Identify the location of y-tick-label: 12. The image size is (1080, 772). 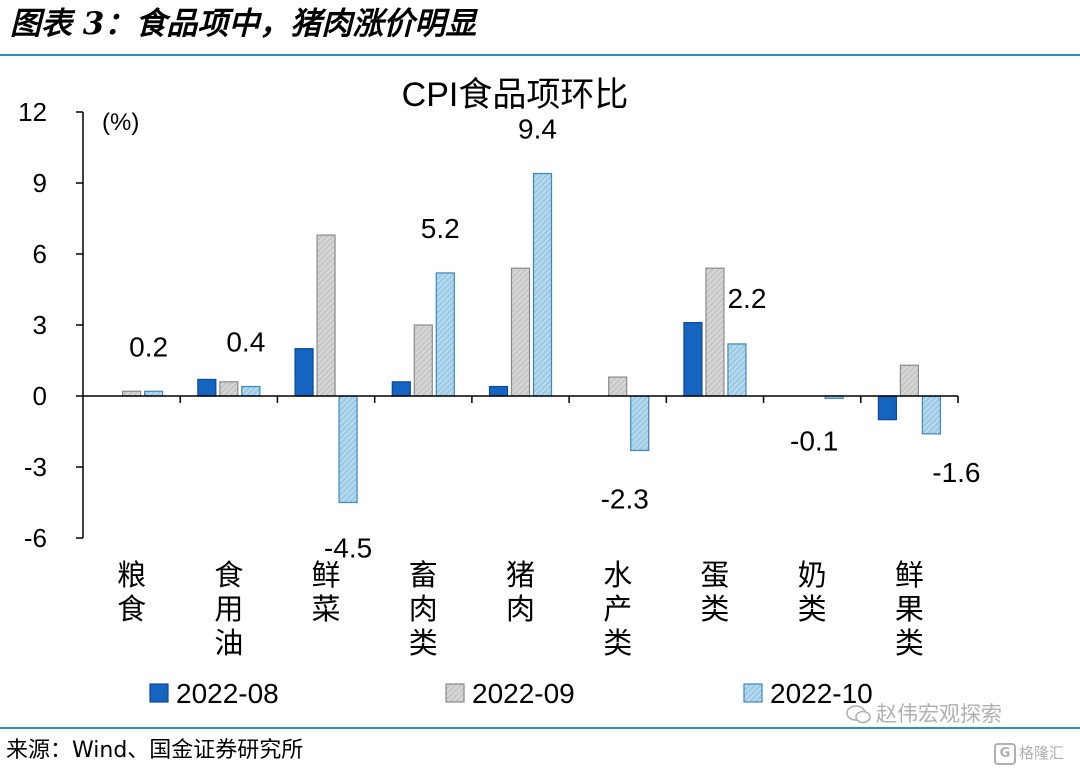
(32, 112).